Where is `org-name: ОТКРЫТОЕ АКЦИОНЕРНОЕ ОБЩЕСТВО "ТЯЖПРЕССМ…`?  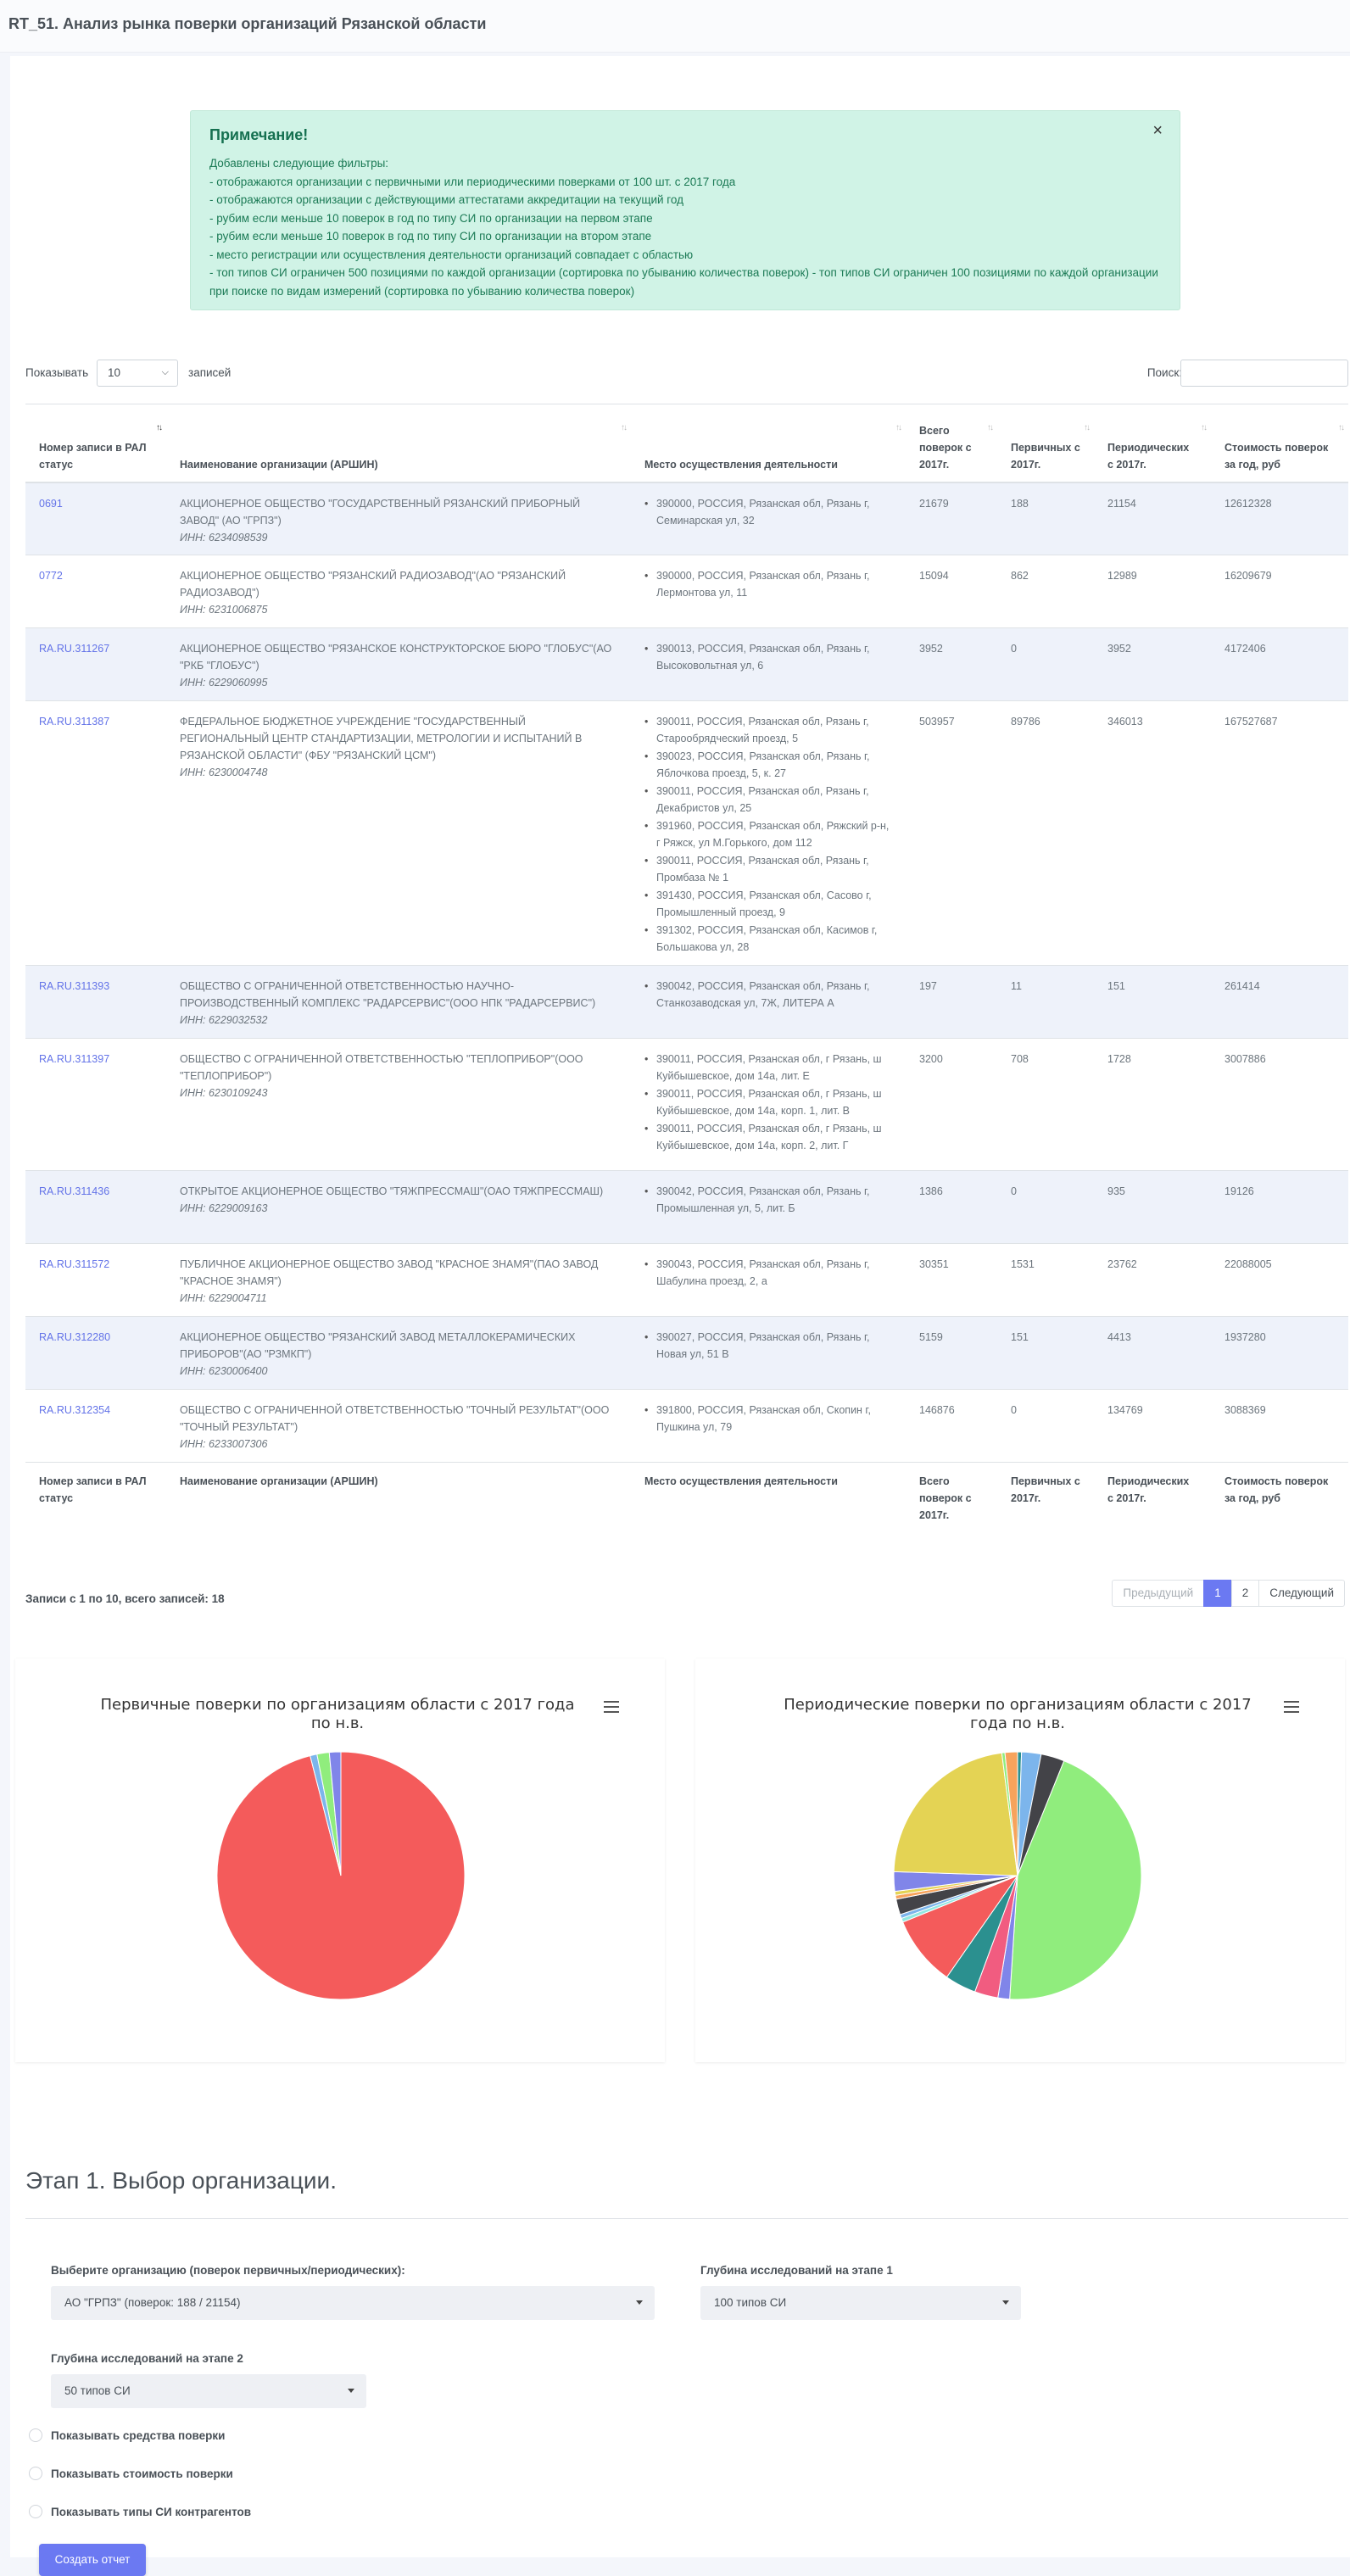
org-name: ОТКРЫТОЕ АКЦИОНЕРНОЕ ОБЩЕСТВО "ТЯЖПРЕССМ… is located at coordinates (392, 1191).